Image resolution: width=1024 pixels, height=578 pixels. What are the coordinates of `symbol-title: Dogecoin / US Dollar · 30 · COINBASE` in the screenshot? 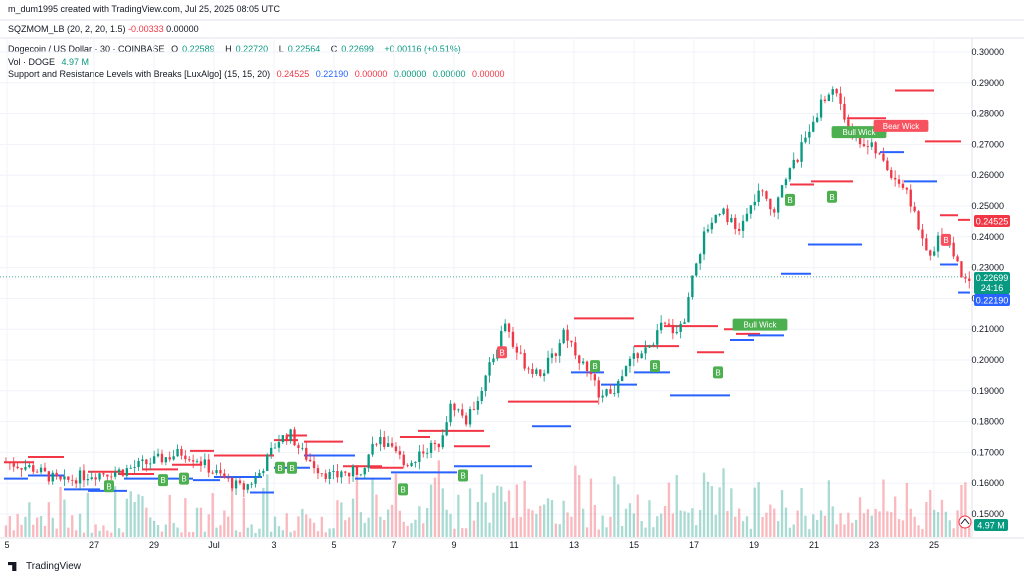 It's located at (86, 49).